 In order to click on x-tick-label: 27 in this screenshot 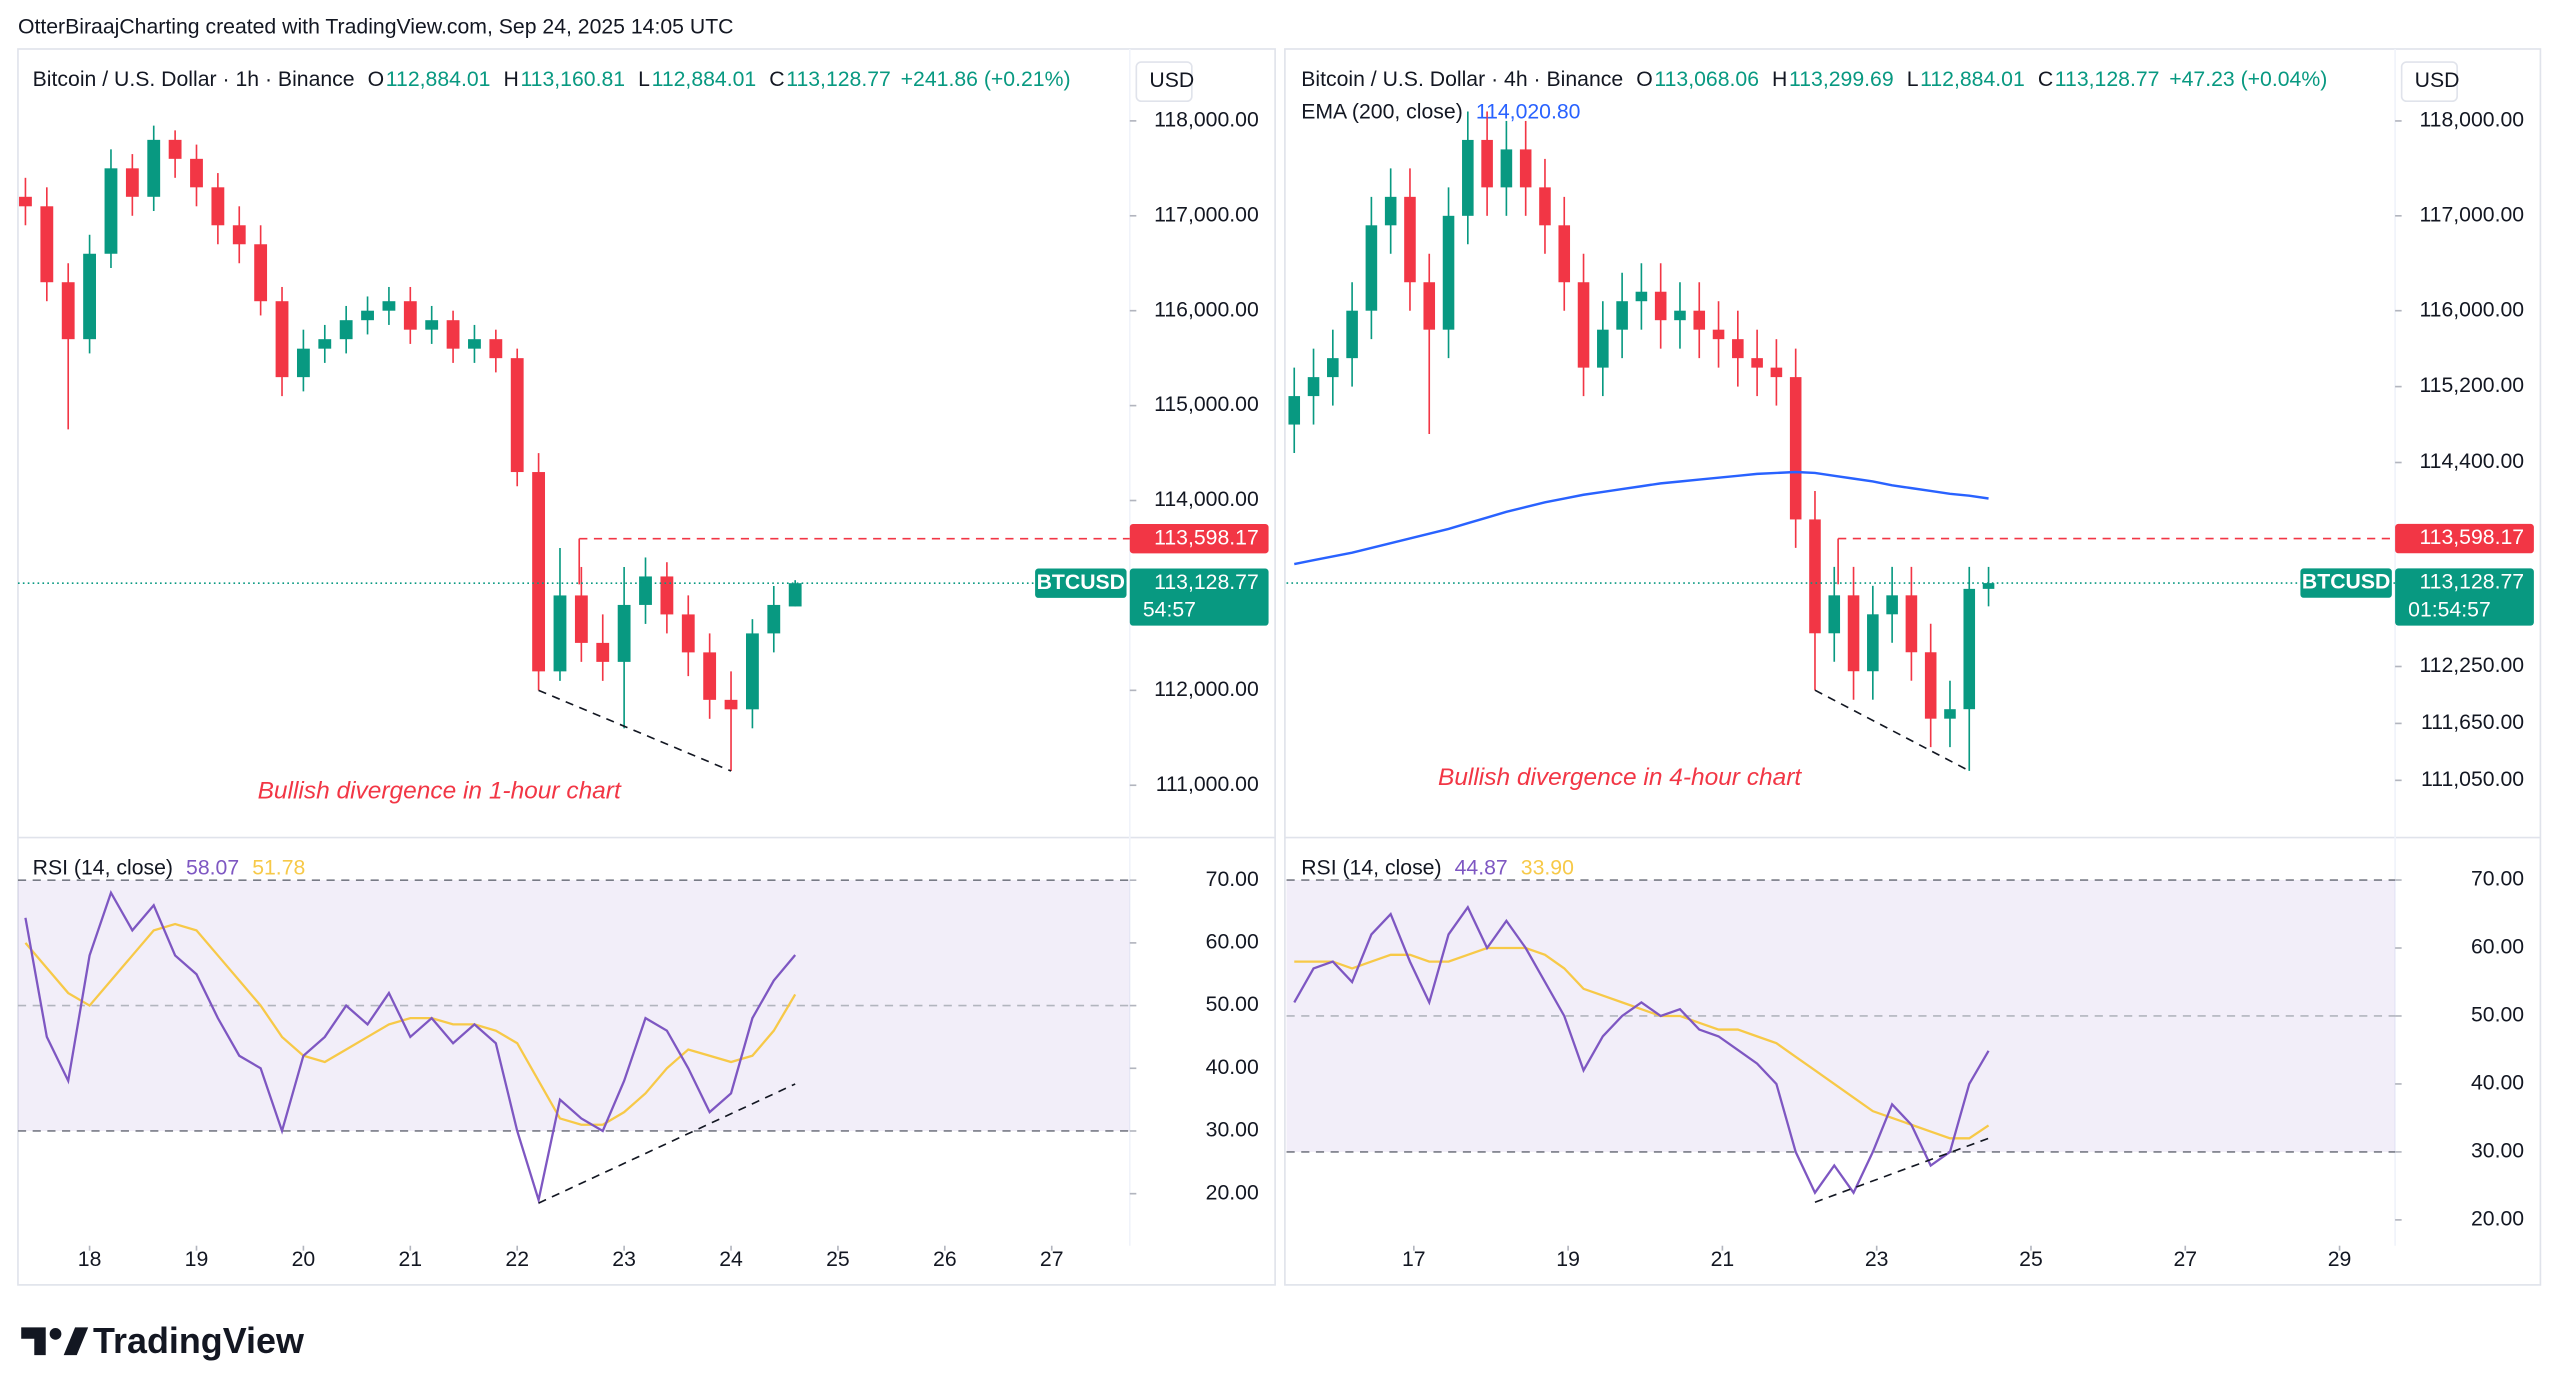, I will do `click(2185, 1259)`.